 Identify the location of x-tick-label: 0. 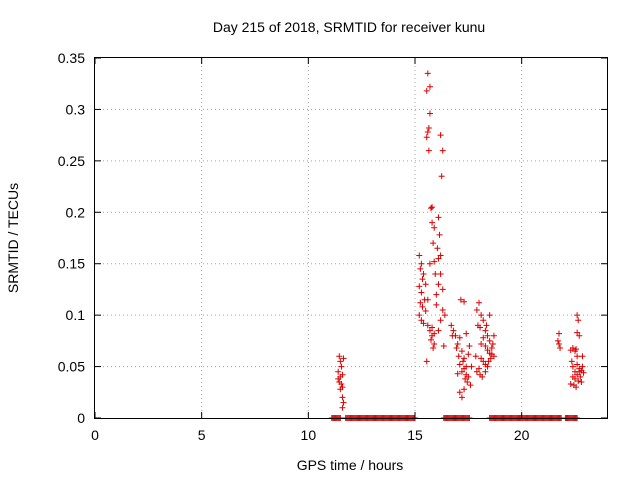
(95, 435).